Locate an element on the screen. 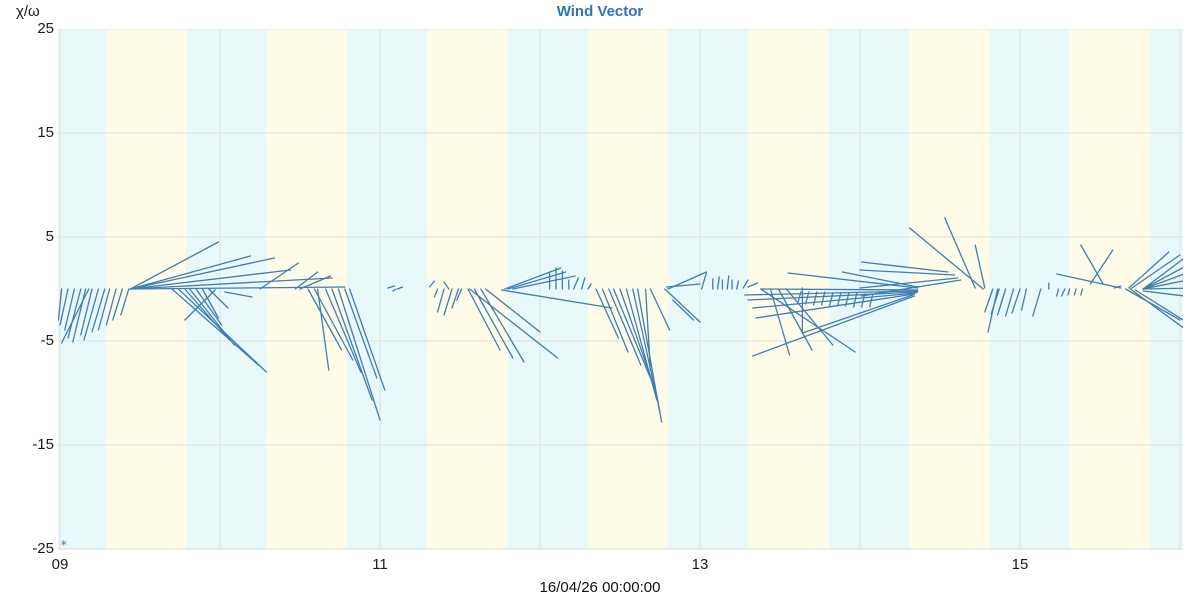  y-tick-label: -5 is located at coordinates (47, 340).